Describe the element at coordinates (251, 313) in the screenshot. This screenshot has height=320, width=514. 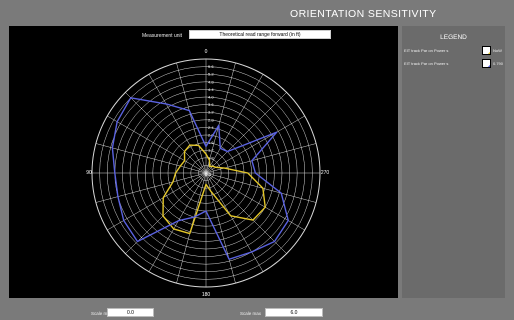
I see `scale-max-label: Scale max` at that location.